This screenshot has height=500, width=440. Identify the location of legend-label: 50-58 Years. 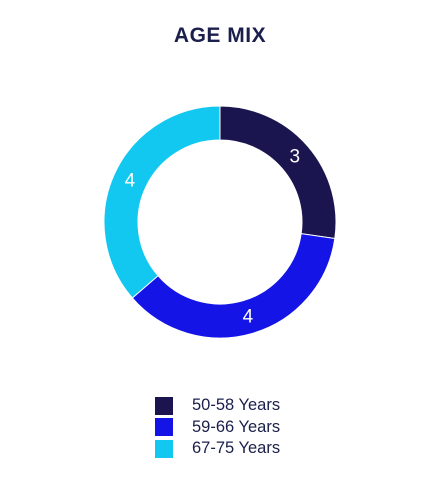
(236, 405).